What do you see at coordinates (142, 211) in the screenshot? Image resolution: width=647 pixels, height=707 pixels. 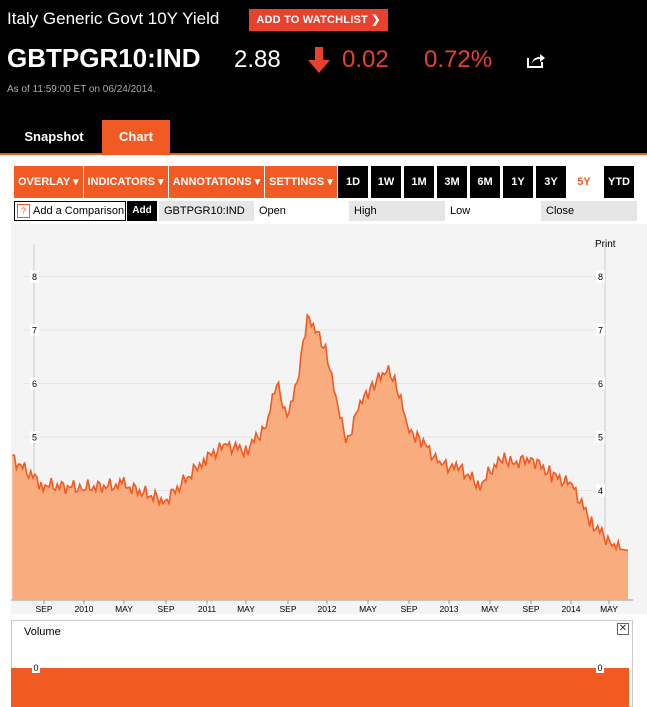 I see `add-comparison-button: Add` at bounding box center [142, 211].